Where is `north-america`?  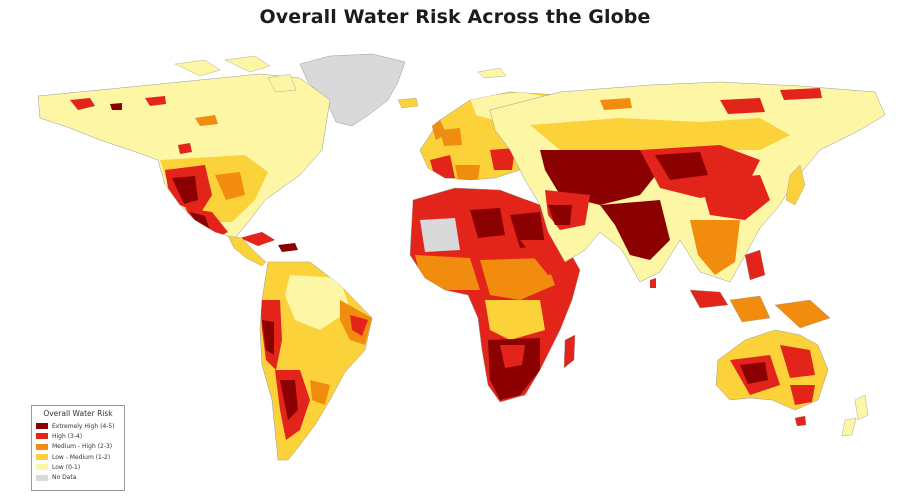
north-america is located at coordinates (184, 162).